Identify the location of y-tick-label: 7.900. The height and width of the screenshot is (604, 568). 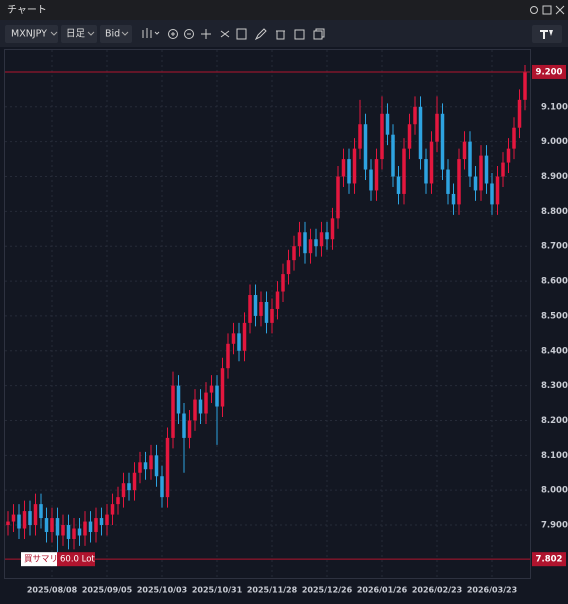
(554, 526).